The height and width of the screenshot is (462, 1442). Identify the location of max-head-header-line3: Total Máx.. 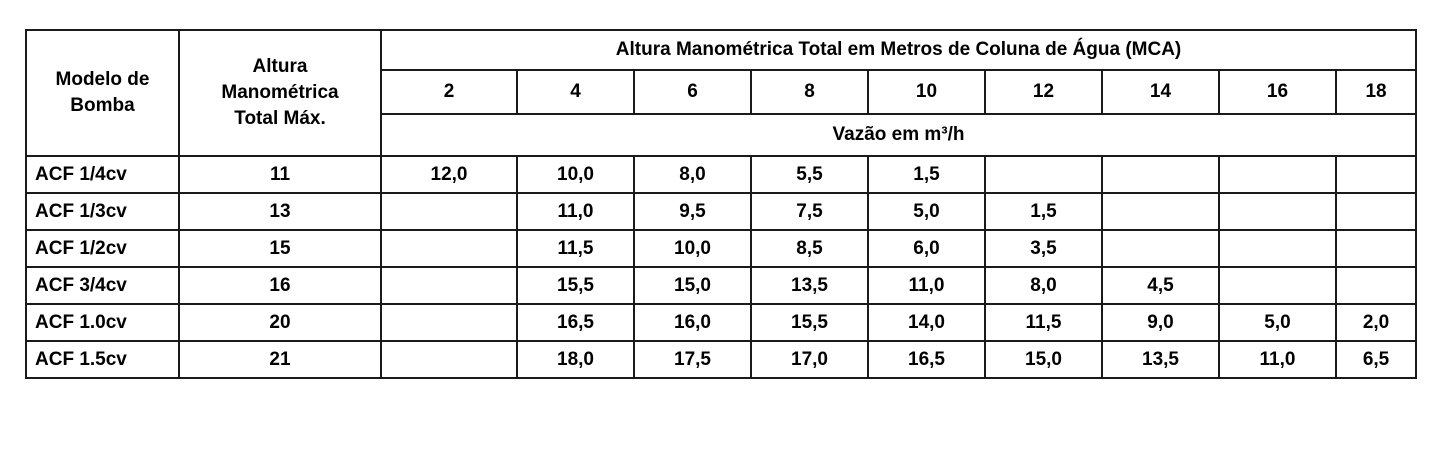
(280, 118).